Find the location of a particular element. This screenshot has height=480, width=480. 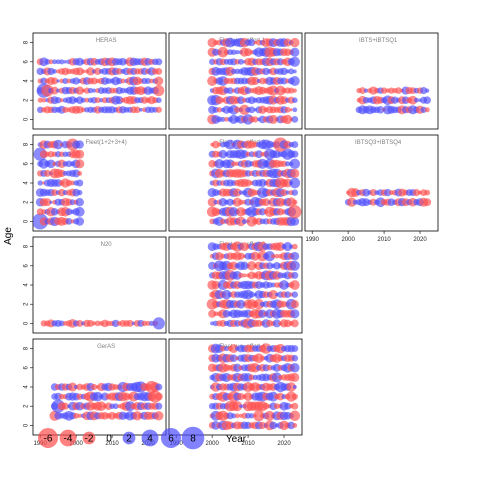

panel-0: HERAS 0 2 4 6 8 is located at coordinates (95, 81).